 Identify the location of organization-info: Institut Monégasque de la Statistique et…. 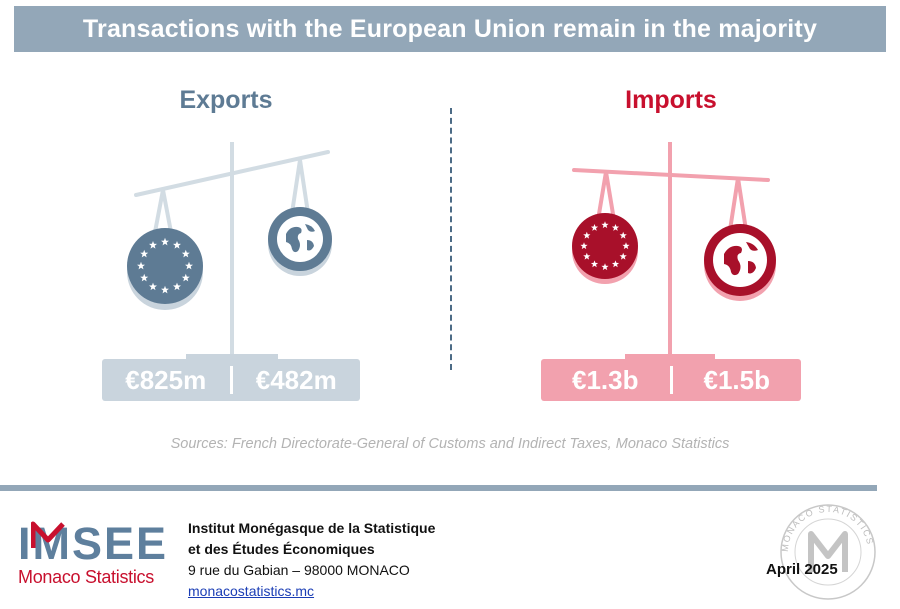
(311, 560).